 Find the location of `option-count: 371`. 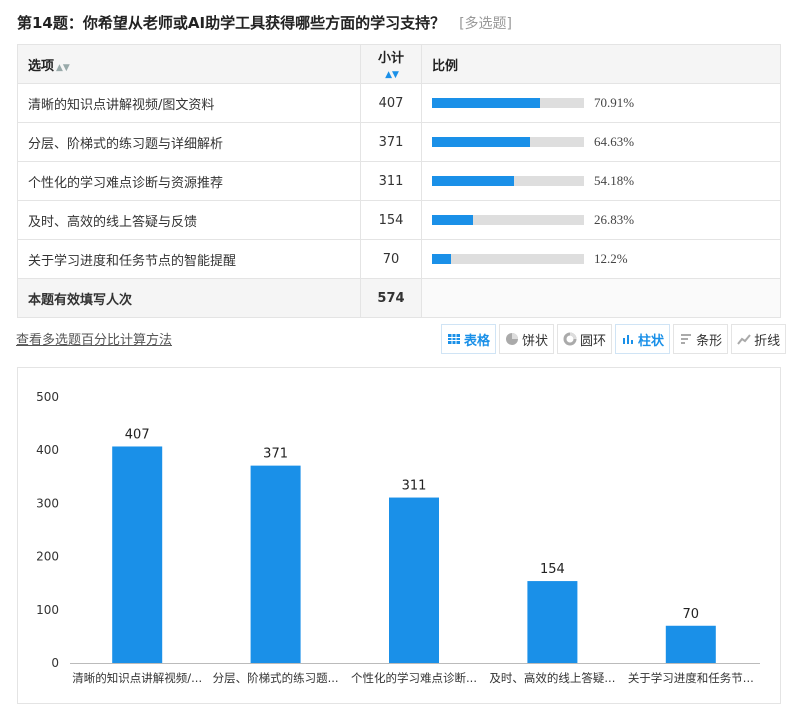

option-count: 371 is located at coordinates (391, 142).